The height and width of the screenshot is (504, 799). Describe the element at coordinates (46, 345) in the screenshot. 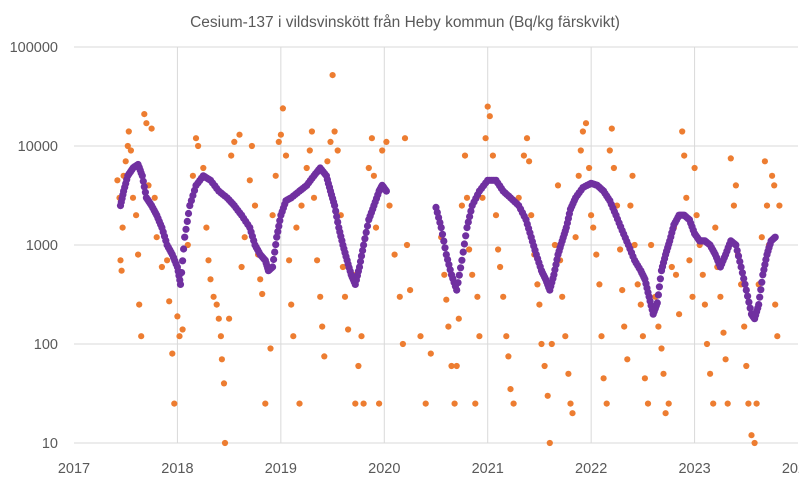

I see `y-tick-label: 100` at that location.